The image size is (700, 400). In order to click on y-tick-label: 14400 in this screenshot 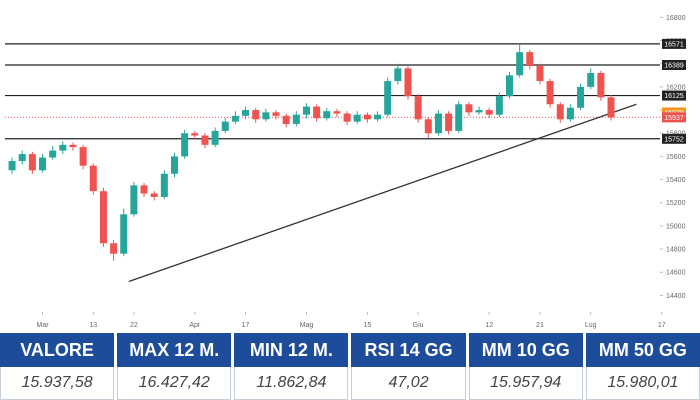, I will do `click(676, 296)`.